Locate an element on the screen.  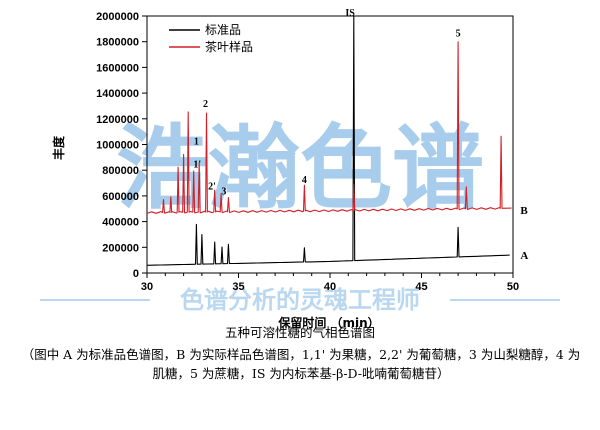
peak-label: 5 is located at coordinates (458, 34).